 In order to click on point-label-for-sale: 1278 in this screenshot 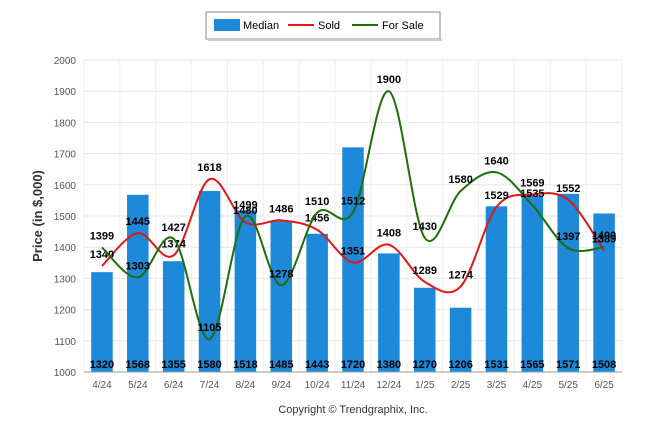, I will do `click(281, 274)`.